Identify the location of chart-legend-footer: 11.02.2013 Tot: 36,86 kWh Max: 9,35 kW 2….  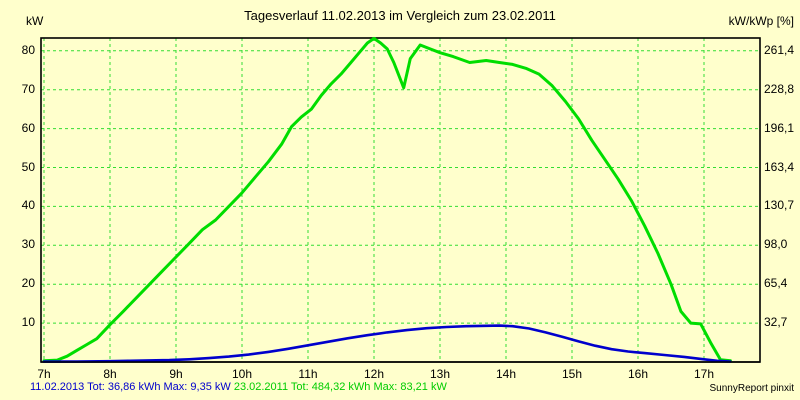
(238, 387).